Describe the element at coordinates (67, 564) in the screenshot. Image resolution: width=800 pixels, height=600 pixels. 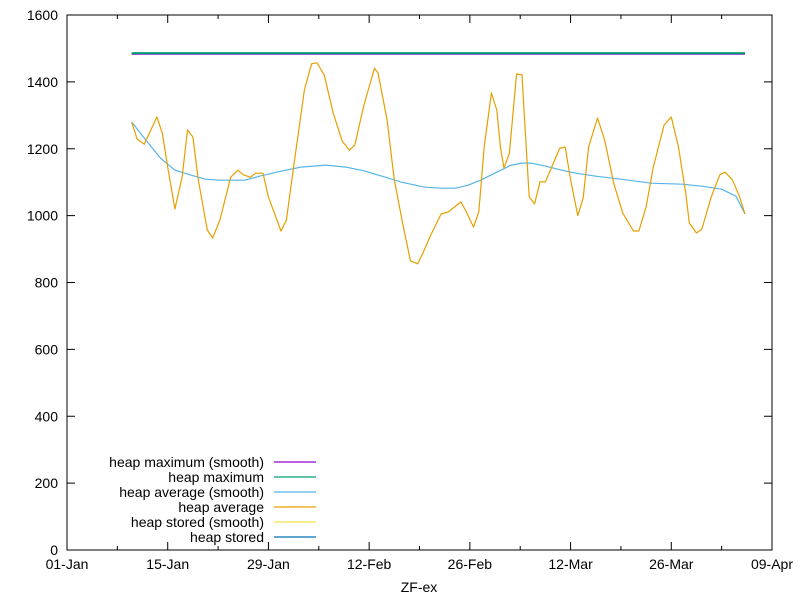
I see `x-tick-label: 01-Jan` at that location.